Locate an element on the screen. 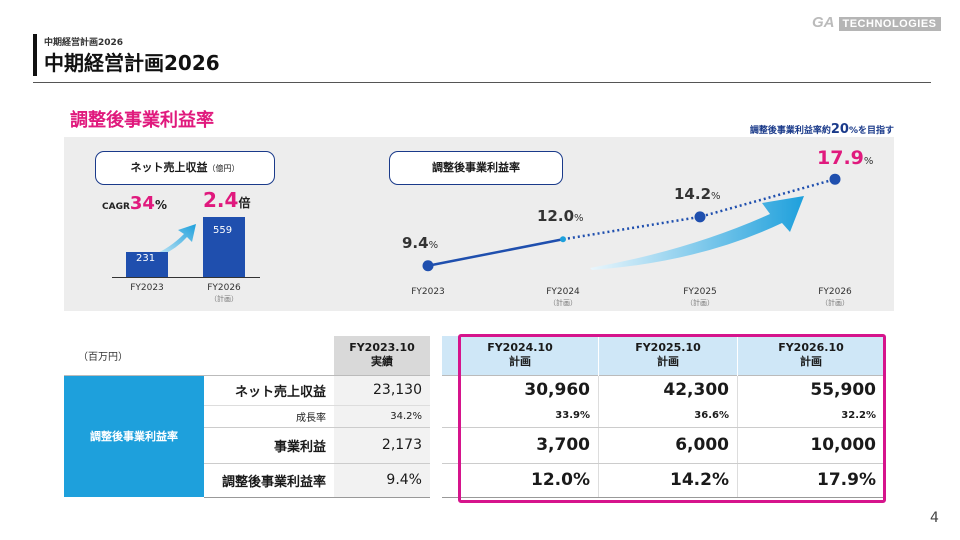 The width and height of the screenshot is (960, 540). table-cell: 2,173 is located at coordinates (385, 445).